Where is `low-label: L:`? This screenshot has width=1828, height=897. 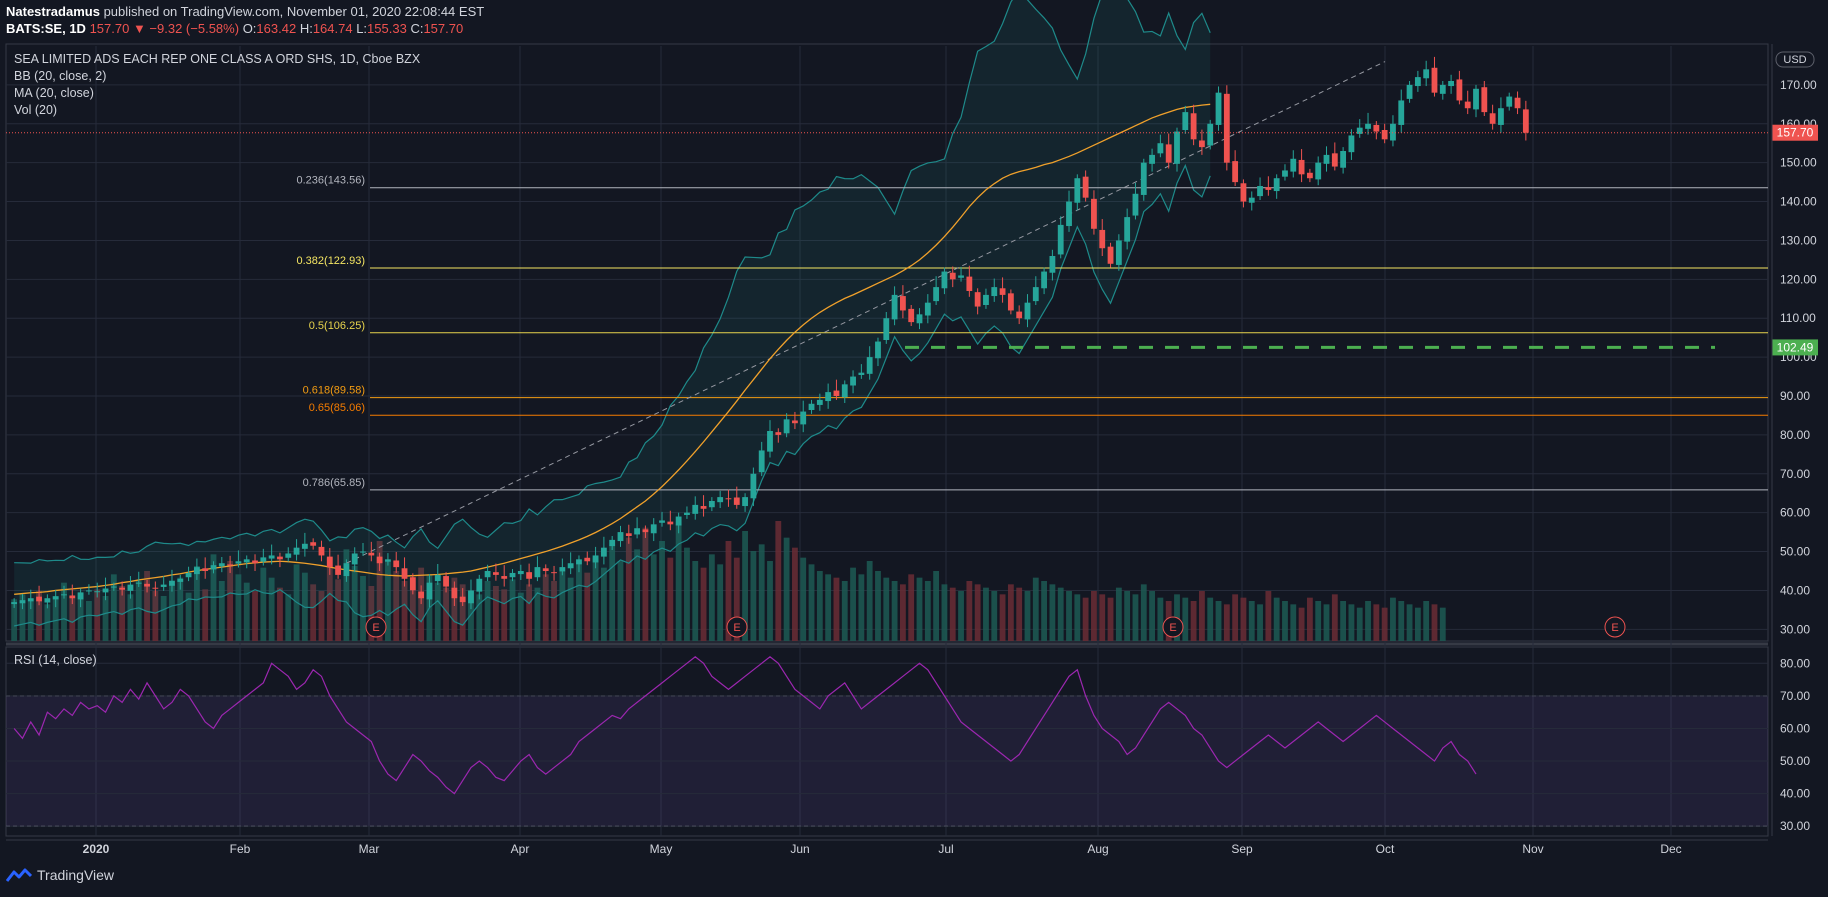
low-label: L: is located at coordinates (362, 28).